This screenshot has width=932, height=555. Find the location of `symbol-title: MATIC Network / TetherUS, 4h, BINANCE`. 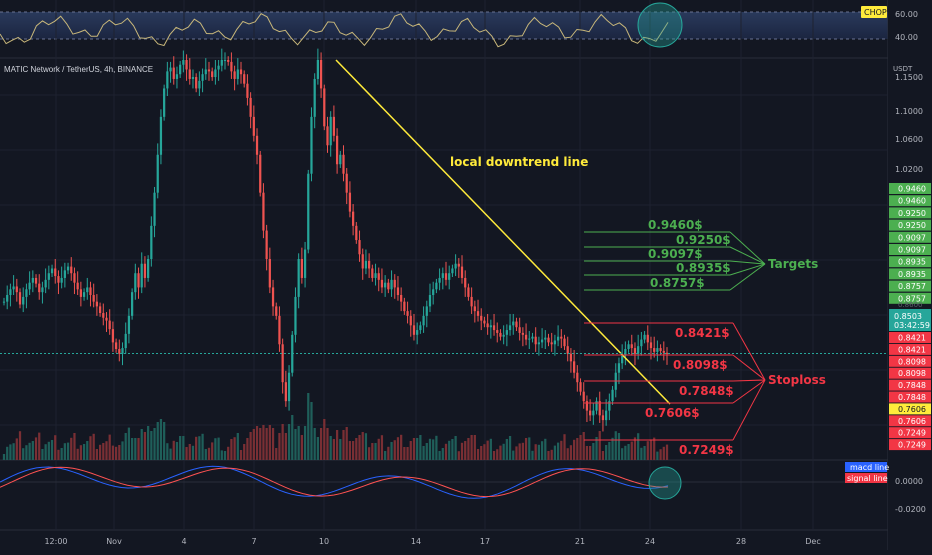

symbol-title: MATIC Network / TetherUS, 4h, BINANCE is located at coordinates (79, 69).